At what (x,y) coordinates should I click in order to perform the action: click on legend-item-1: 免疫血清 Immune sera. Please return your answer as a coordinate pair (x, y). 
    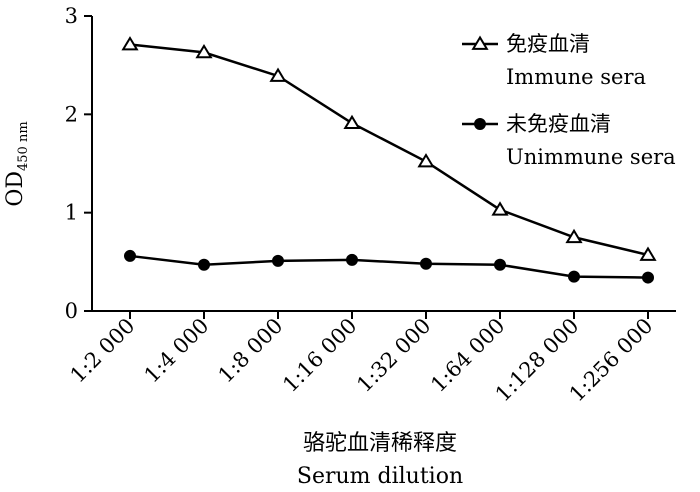
    Looking at the image, I should click on (554, 60).